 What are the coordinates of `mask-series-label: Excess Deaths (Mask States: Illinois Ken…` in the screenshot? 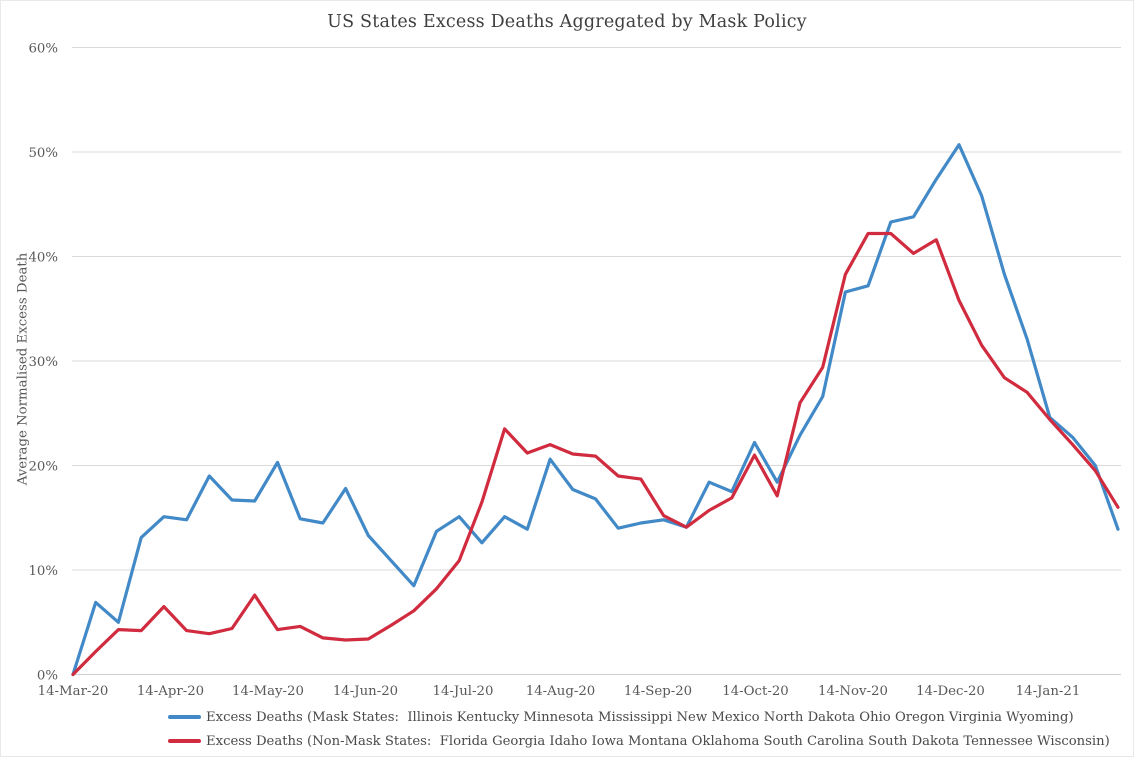 It's located at (640, 717).